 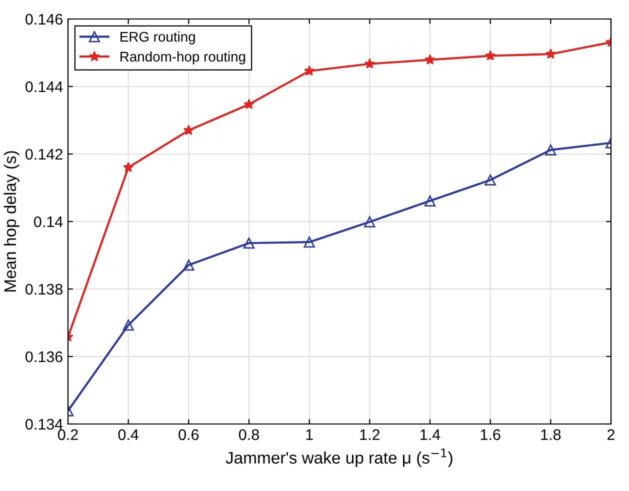 I want to click on x-tick-label: 1.2, so click(x=370, y=434).